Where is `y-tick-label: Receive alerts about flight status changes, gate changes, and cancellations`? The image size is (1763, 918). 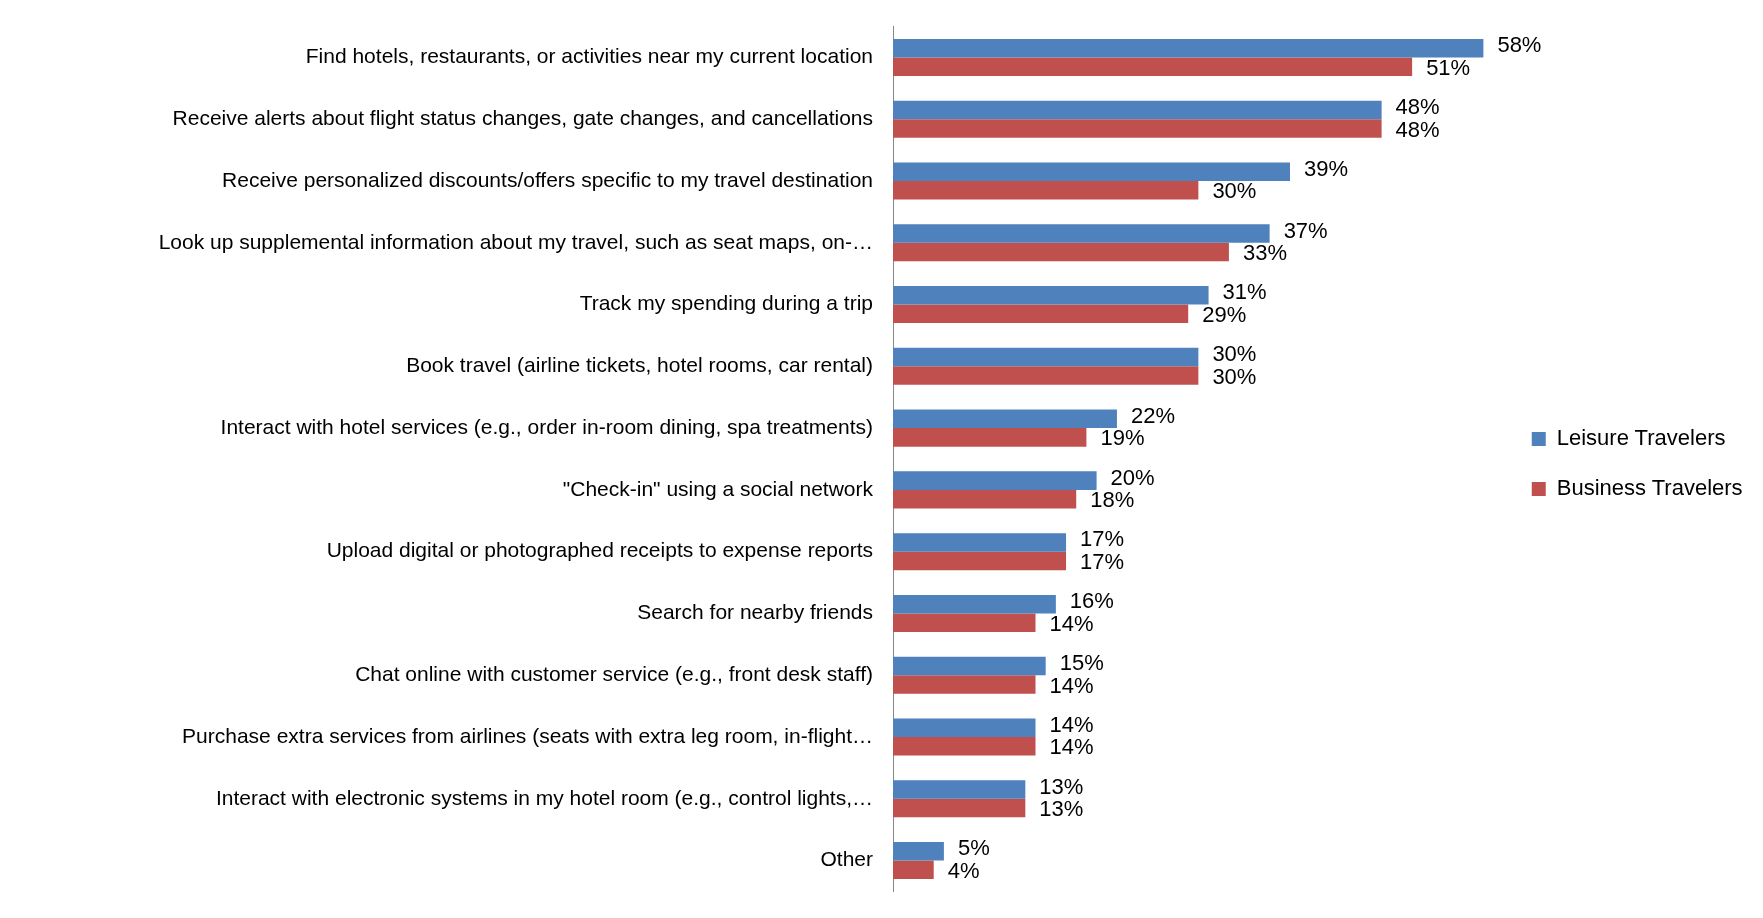
y-tick-label: Receive alerts about flight status changes, gate changes, and cancellations is located at coordinates (522, 118).